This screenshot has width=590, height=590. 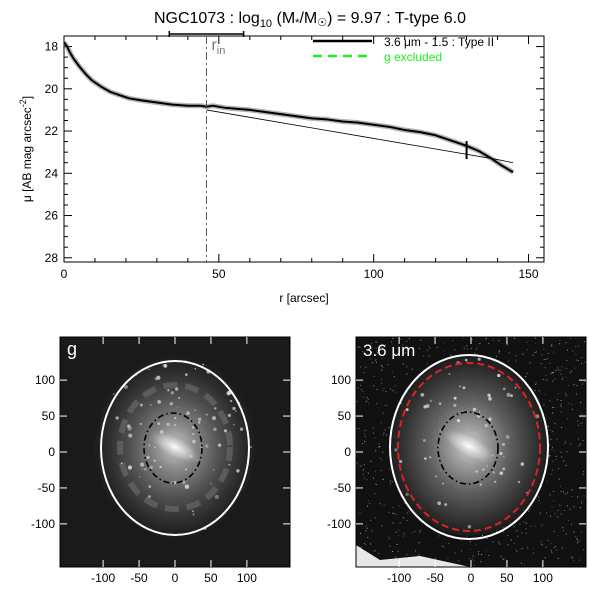 I want to click on y-tick-label: 26, so click(x=52, y=216).